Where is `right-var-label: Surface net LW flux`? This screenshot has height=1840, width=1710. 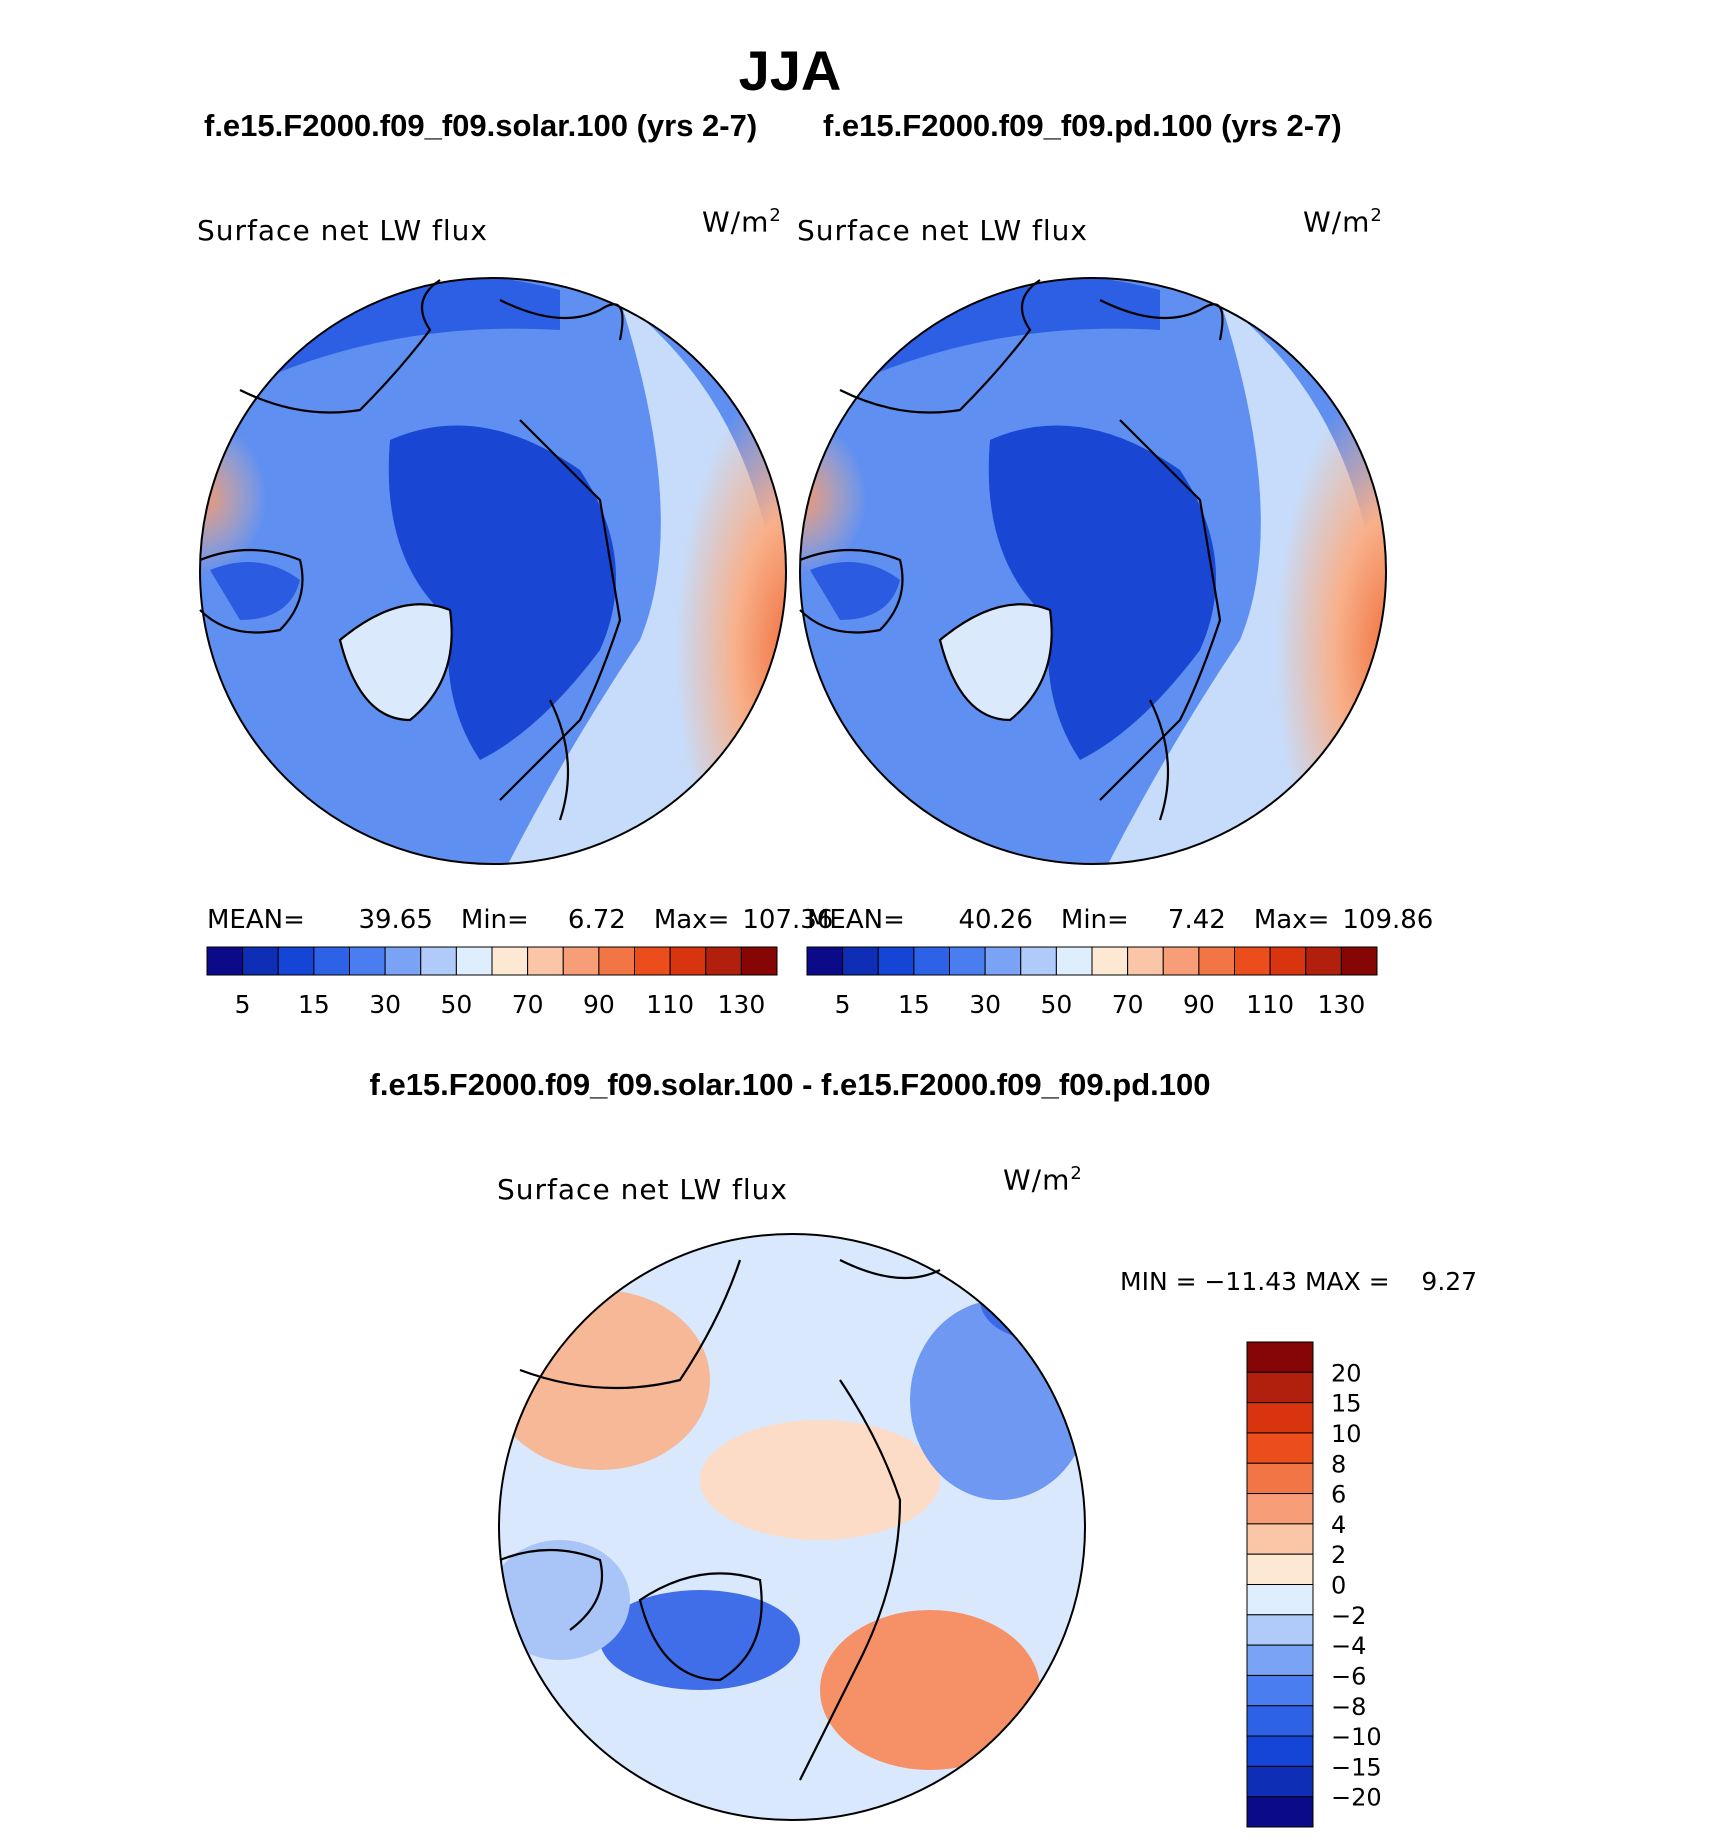 right-var-label: Surface net LW flux is located at coordinates (942, 230).